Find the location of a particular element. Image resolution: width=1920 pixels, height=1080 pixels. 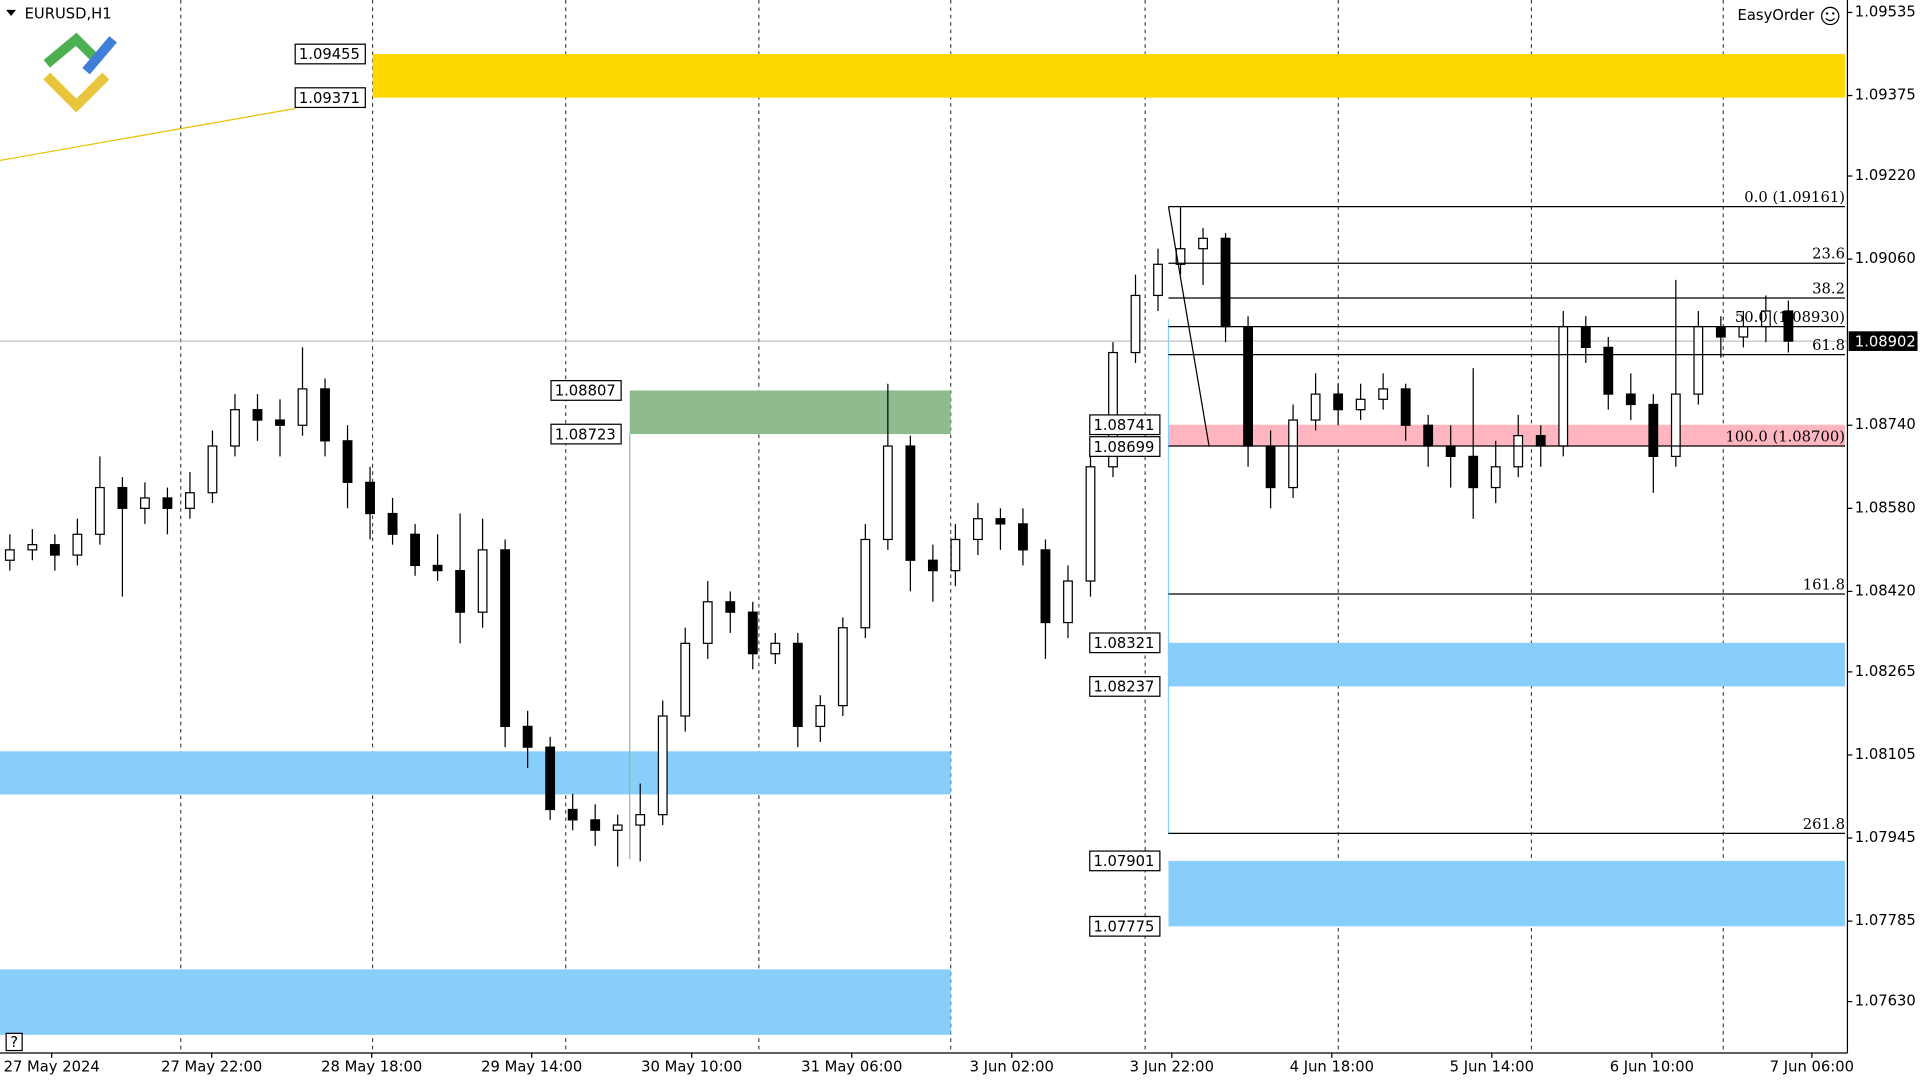

help-text: ? is located at coordinates (14, 1042).